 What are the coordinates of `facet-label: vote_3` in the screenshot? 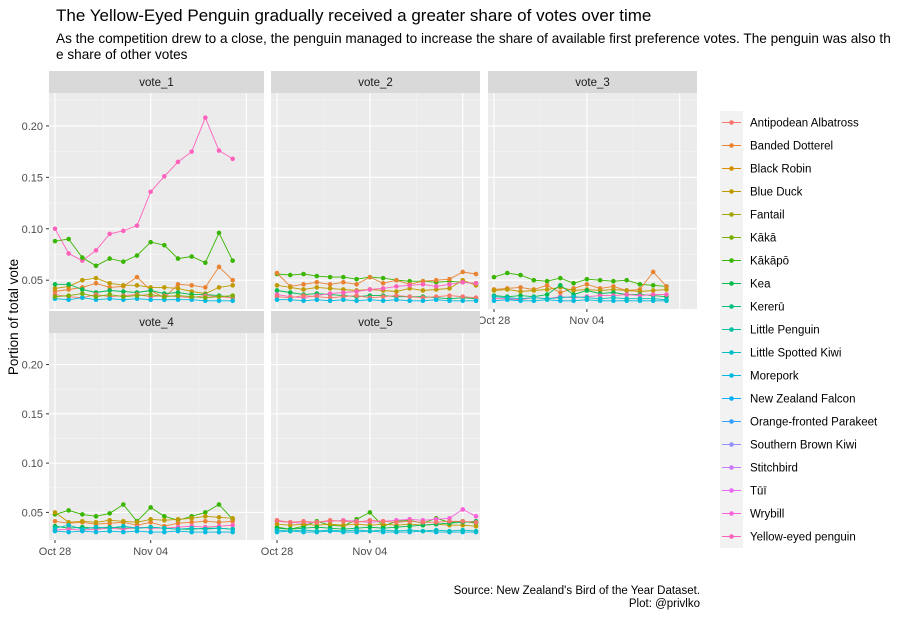 It's located at (592, 83).